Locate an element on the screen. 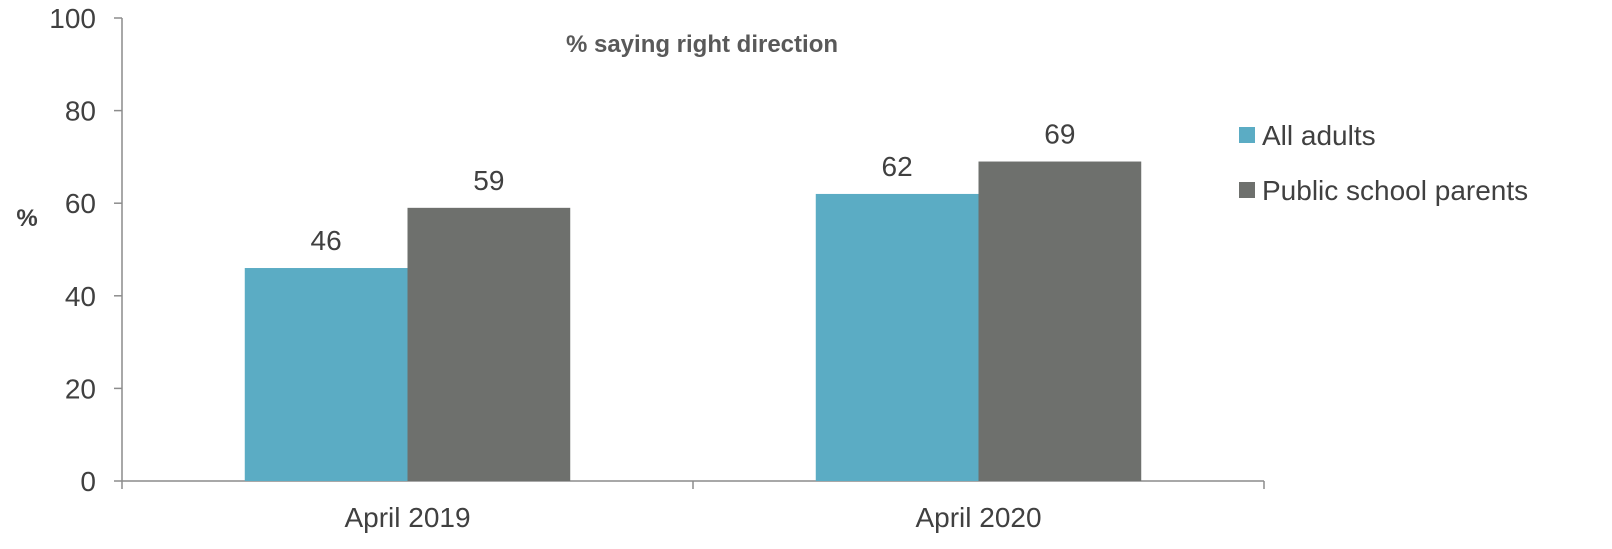 The width and height of the screenshot is (1612, 549). y-tick-label: 60 is located at coordinates (80, 203).